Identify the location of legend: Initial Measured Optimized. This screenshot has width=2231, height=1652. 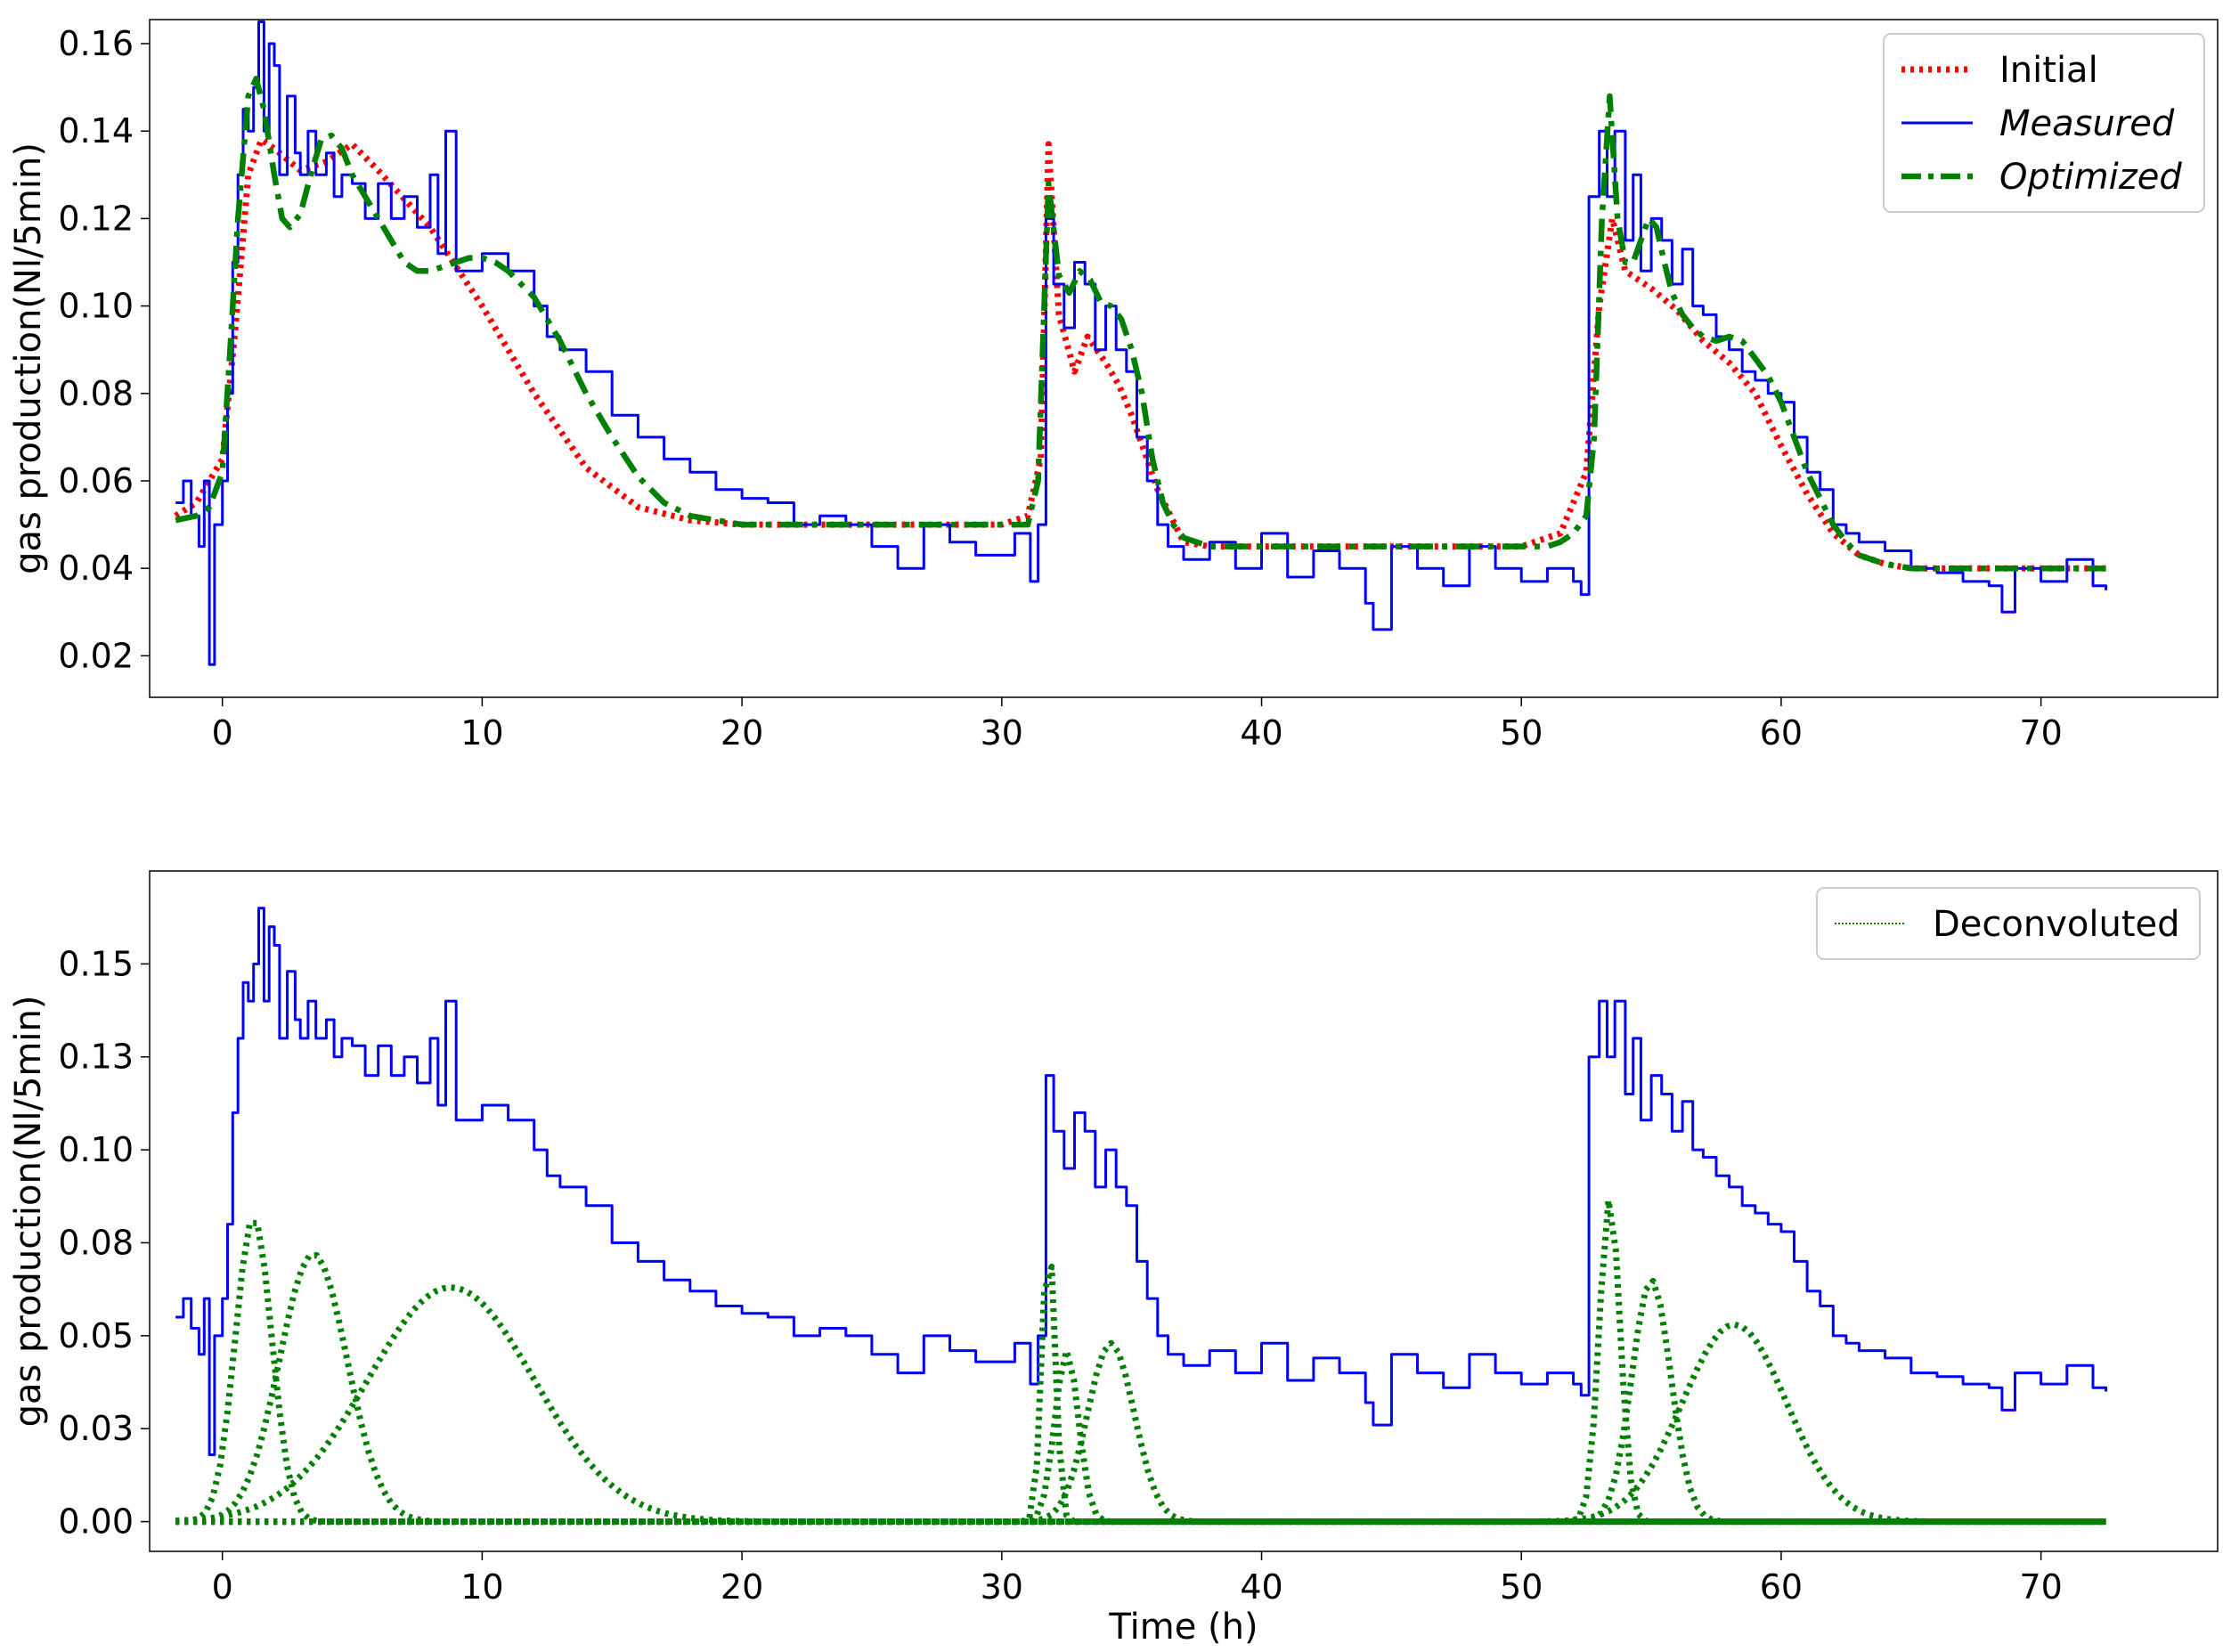
(2044, 123).